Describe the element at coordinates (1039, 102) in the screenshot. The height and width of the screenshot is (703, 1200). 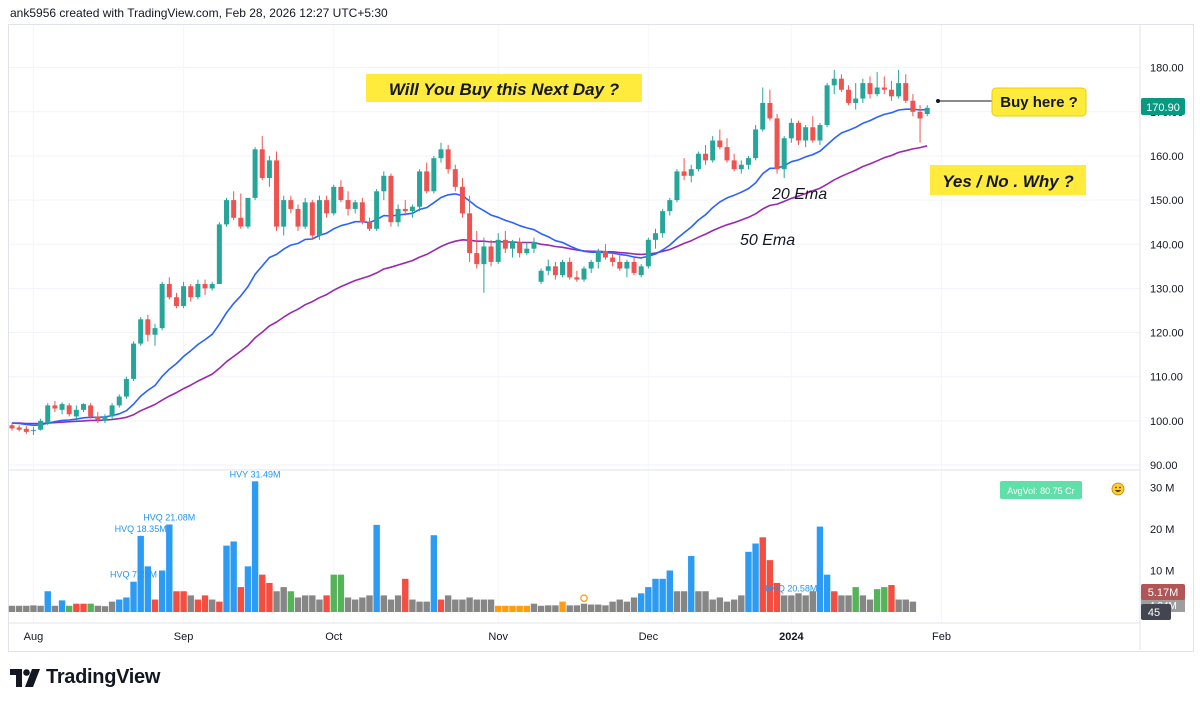
I see `buy-here-callout` at that location.